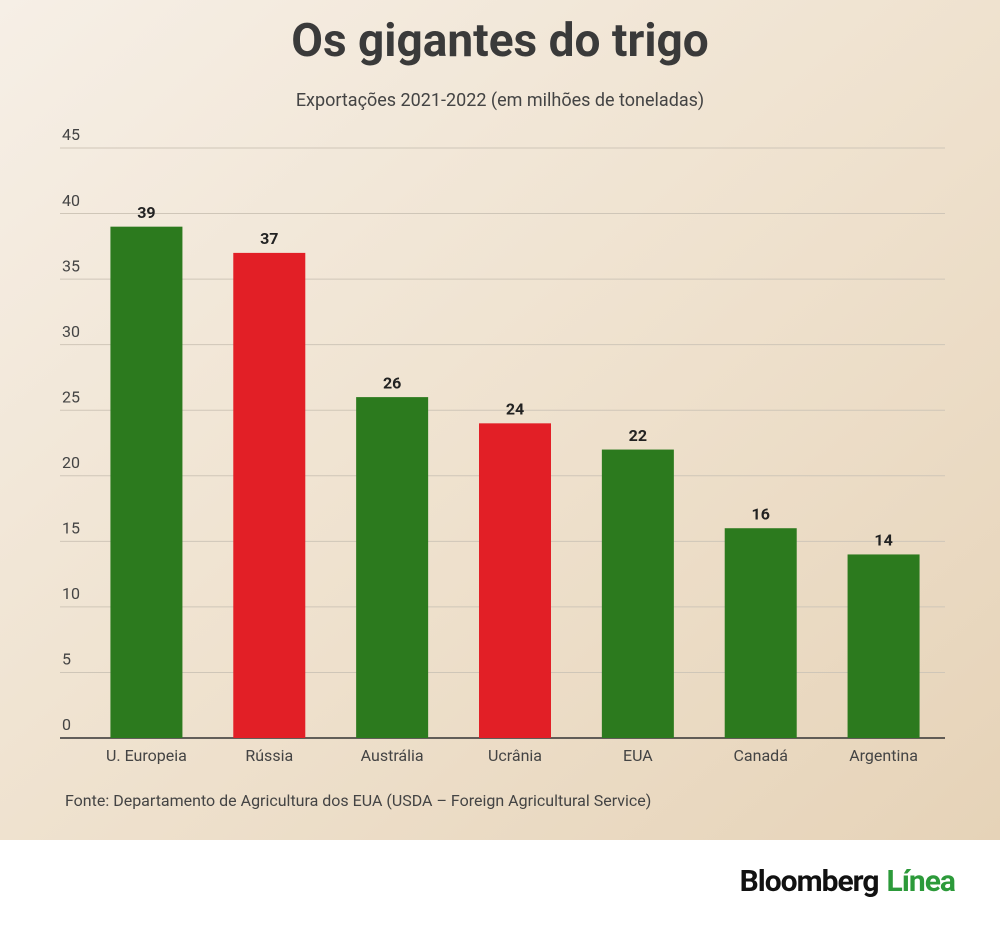  Describe the element at coordinates (71, 396) in the screenshot. I see `y-tick-label: 25` at that location.